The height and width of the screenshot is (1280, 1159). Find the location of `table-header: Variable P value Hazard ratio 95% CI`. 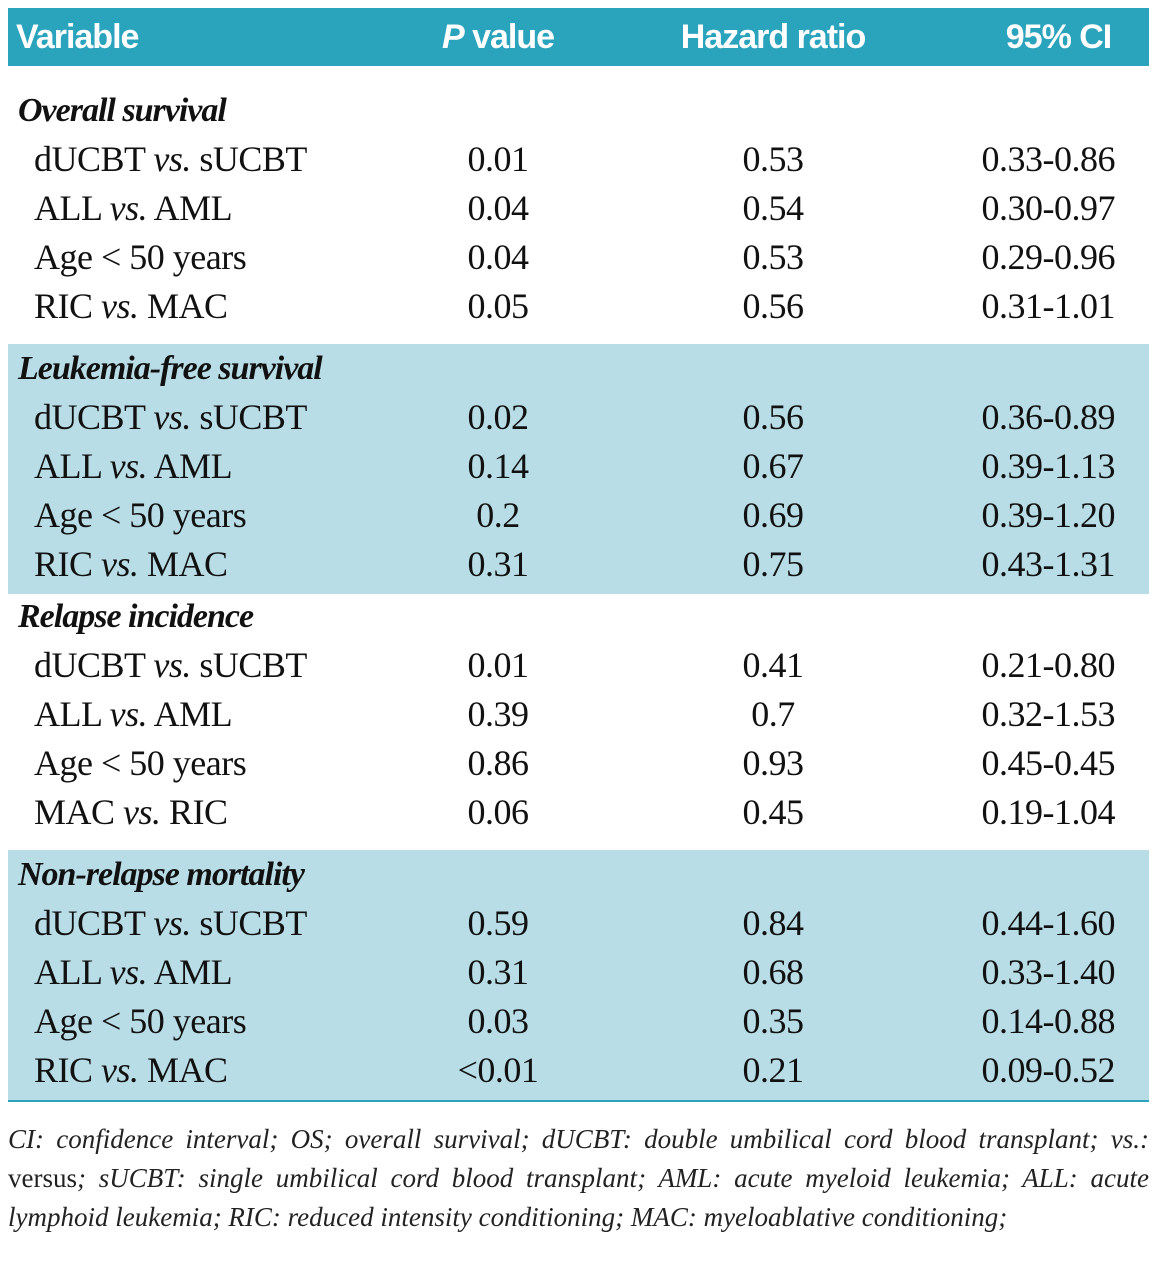

table-header: Variable P value Hazard ratio 95% CI is located at coordinates (578, 37).